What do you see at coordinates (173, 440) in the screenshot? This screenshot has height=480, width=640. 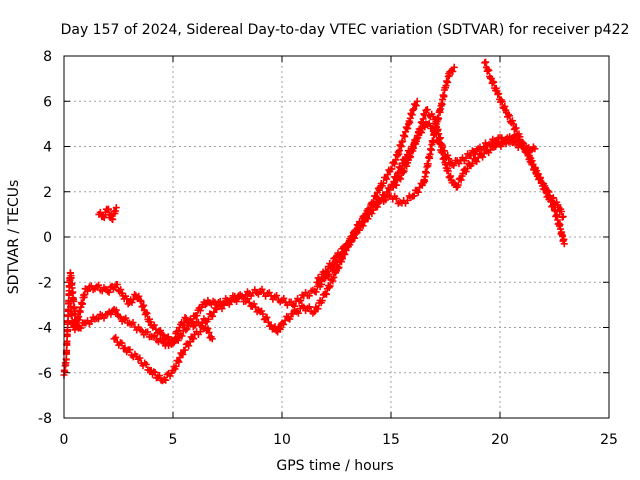 I see `x-tick-label: 5` at bounding box center [173, 440].